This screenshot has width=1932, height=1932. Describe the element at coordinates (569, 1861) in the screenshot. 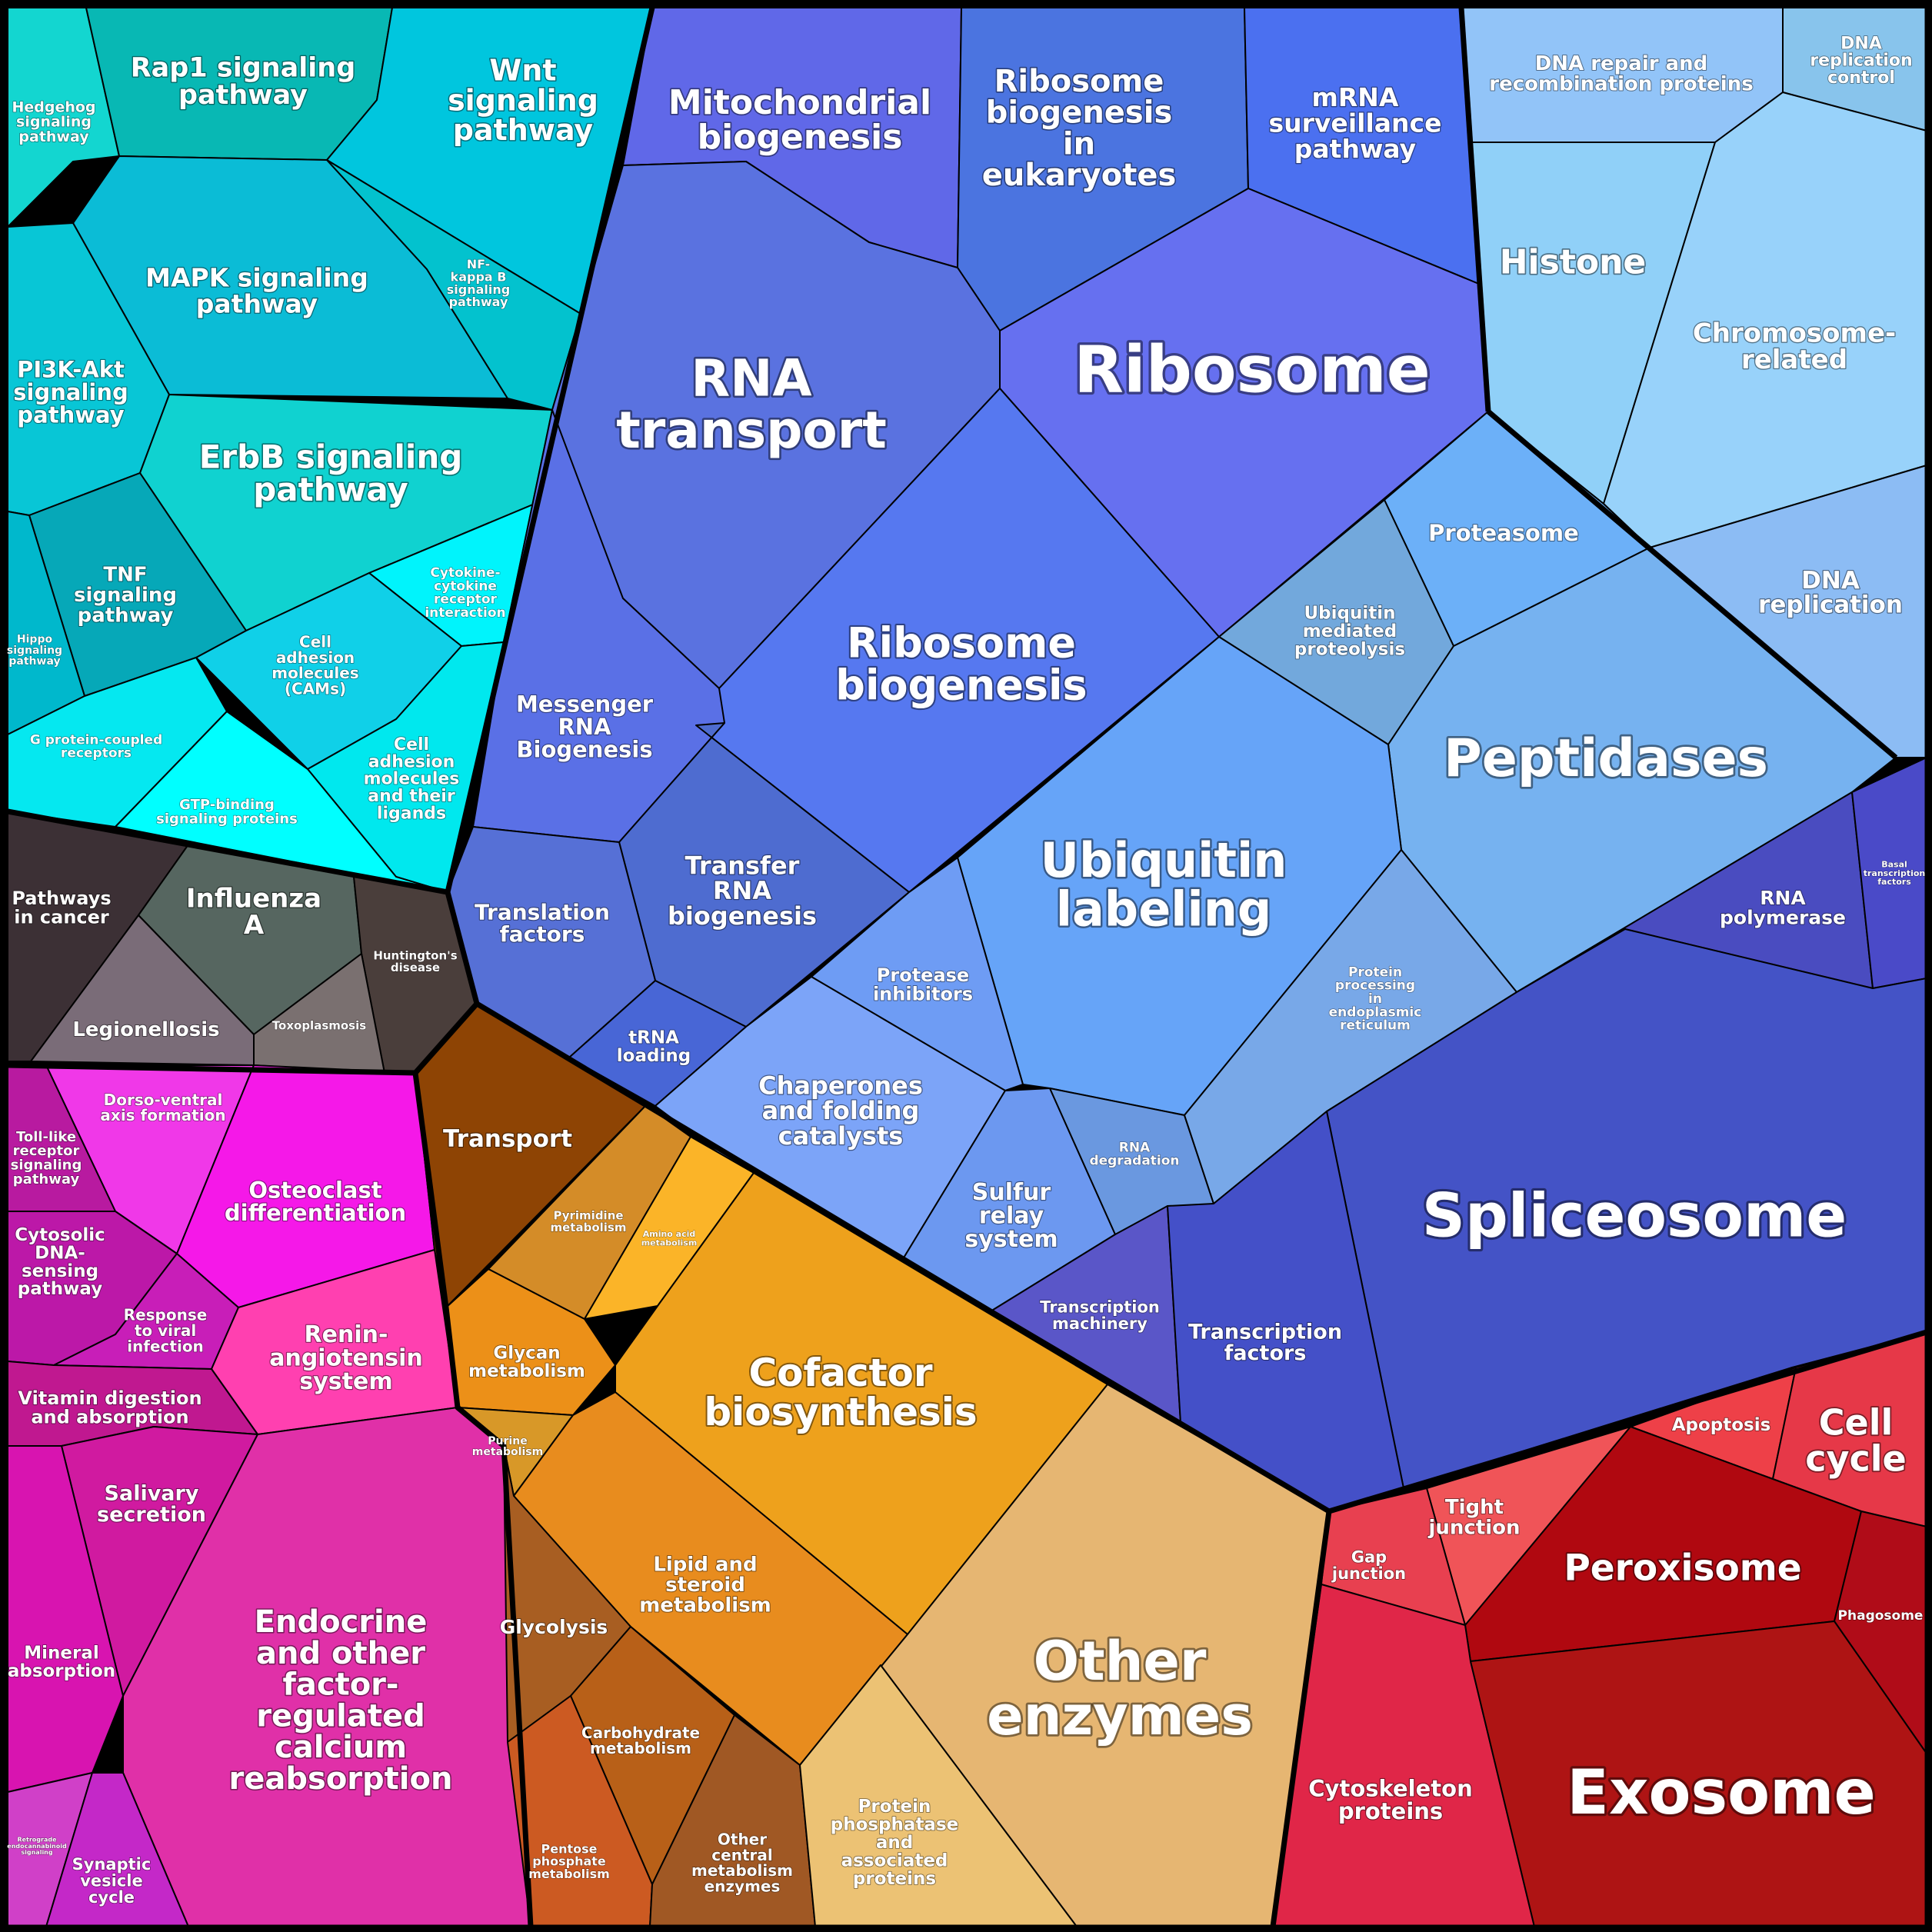

I see `label-line: phosphate` at that location.